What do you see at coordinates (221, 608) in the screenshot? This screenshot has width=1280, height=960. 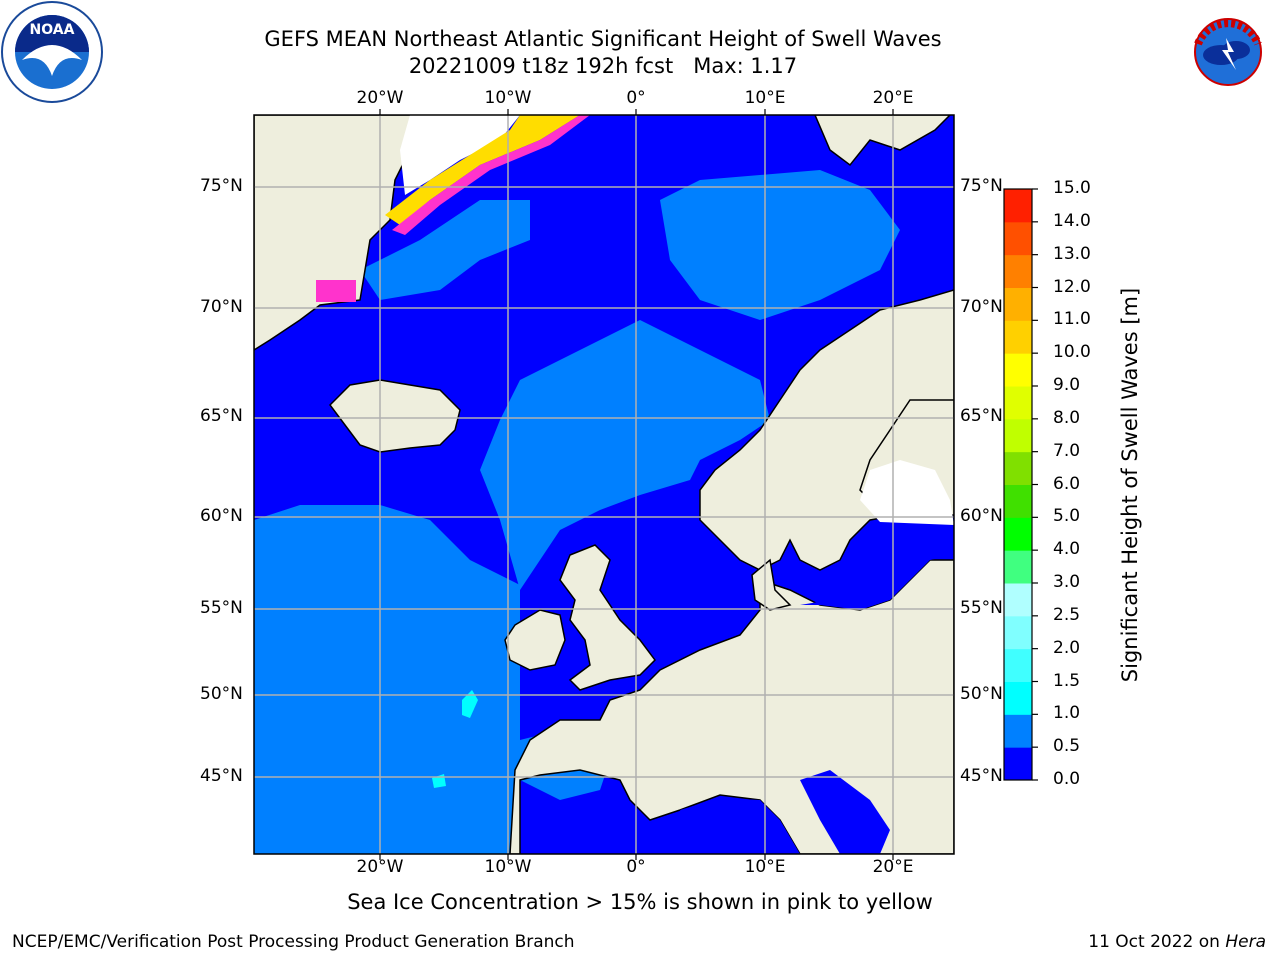 I see `lat-label-left: 55°N` at bounding box center [221, 608].